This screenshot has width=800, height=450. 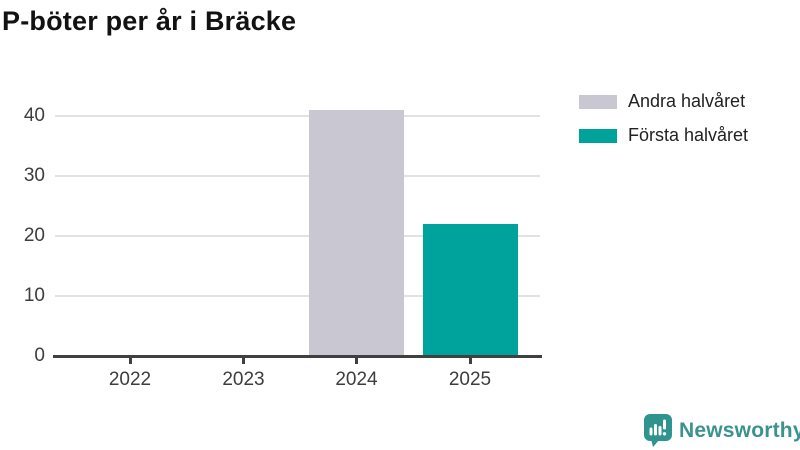 What do you see at coordinates (356, 361) in the screenshot?
I see `x-axis-tick-2024` at bounding box center [356, 361].